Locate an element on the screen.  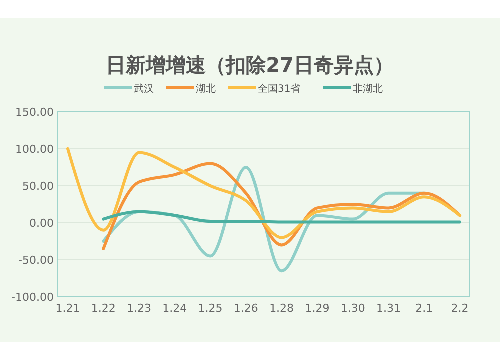
x-tick-label: 1.29 is located at coordinates (317, 308).